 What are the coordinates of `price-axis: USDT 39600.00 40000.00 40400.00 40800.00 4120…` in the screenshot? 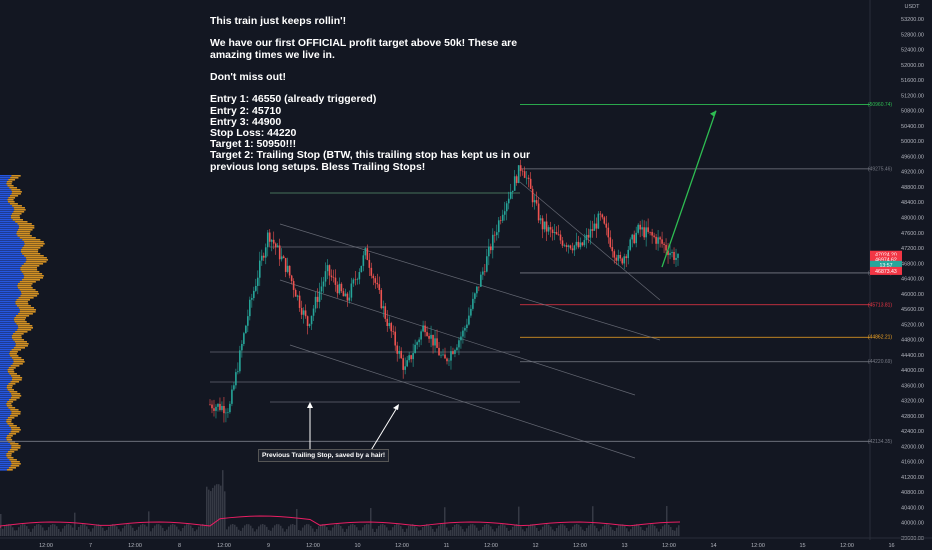 It's located at (896, 271).